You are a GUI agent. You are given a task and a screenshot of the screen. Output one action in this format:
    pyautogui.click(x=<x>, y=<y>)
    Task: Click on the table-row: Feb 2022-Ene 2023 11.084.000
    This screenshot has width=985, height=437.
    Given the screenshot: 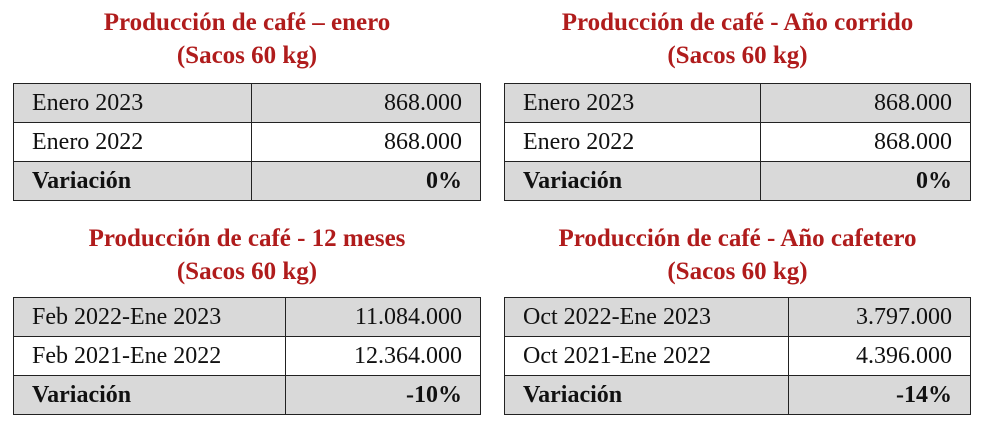 What is the action you would take?
    pyautogui.click(x=247, y=317)
    